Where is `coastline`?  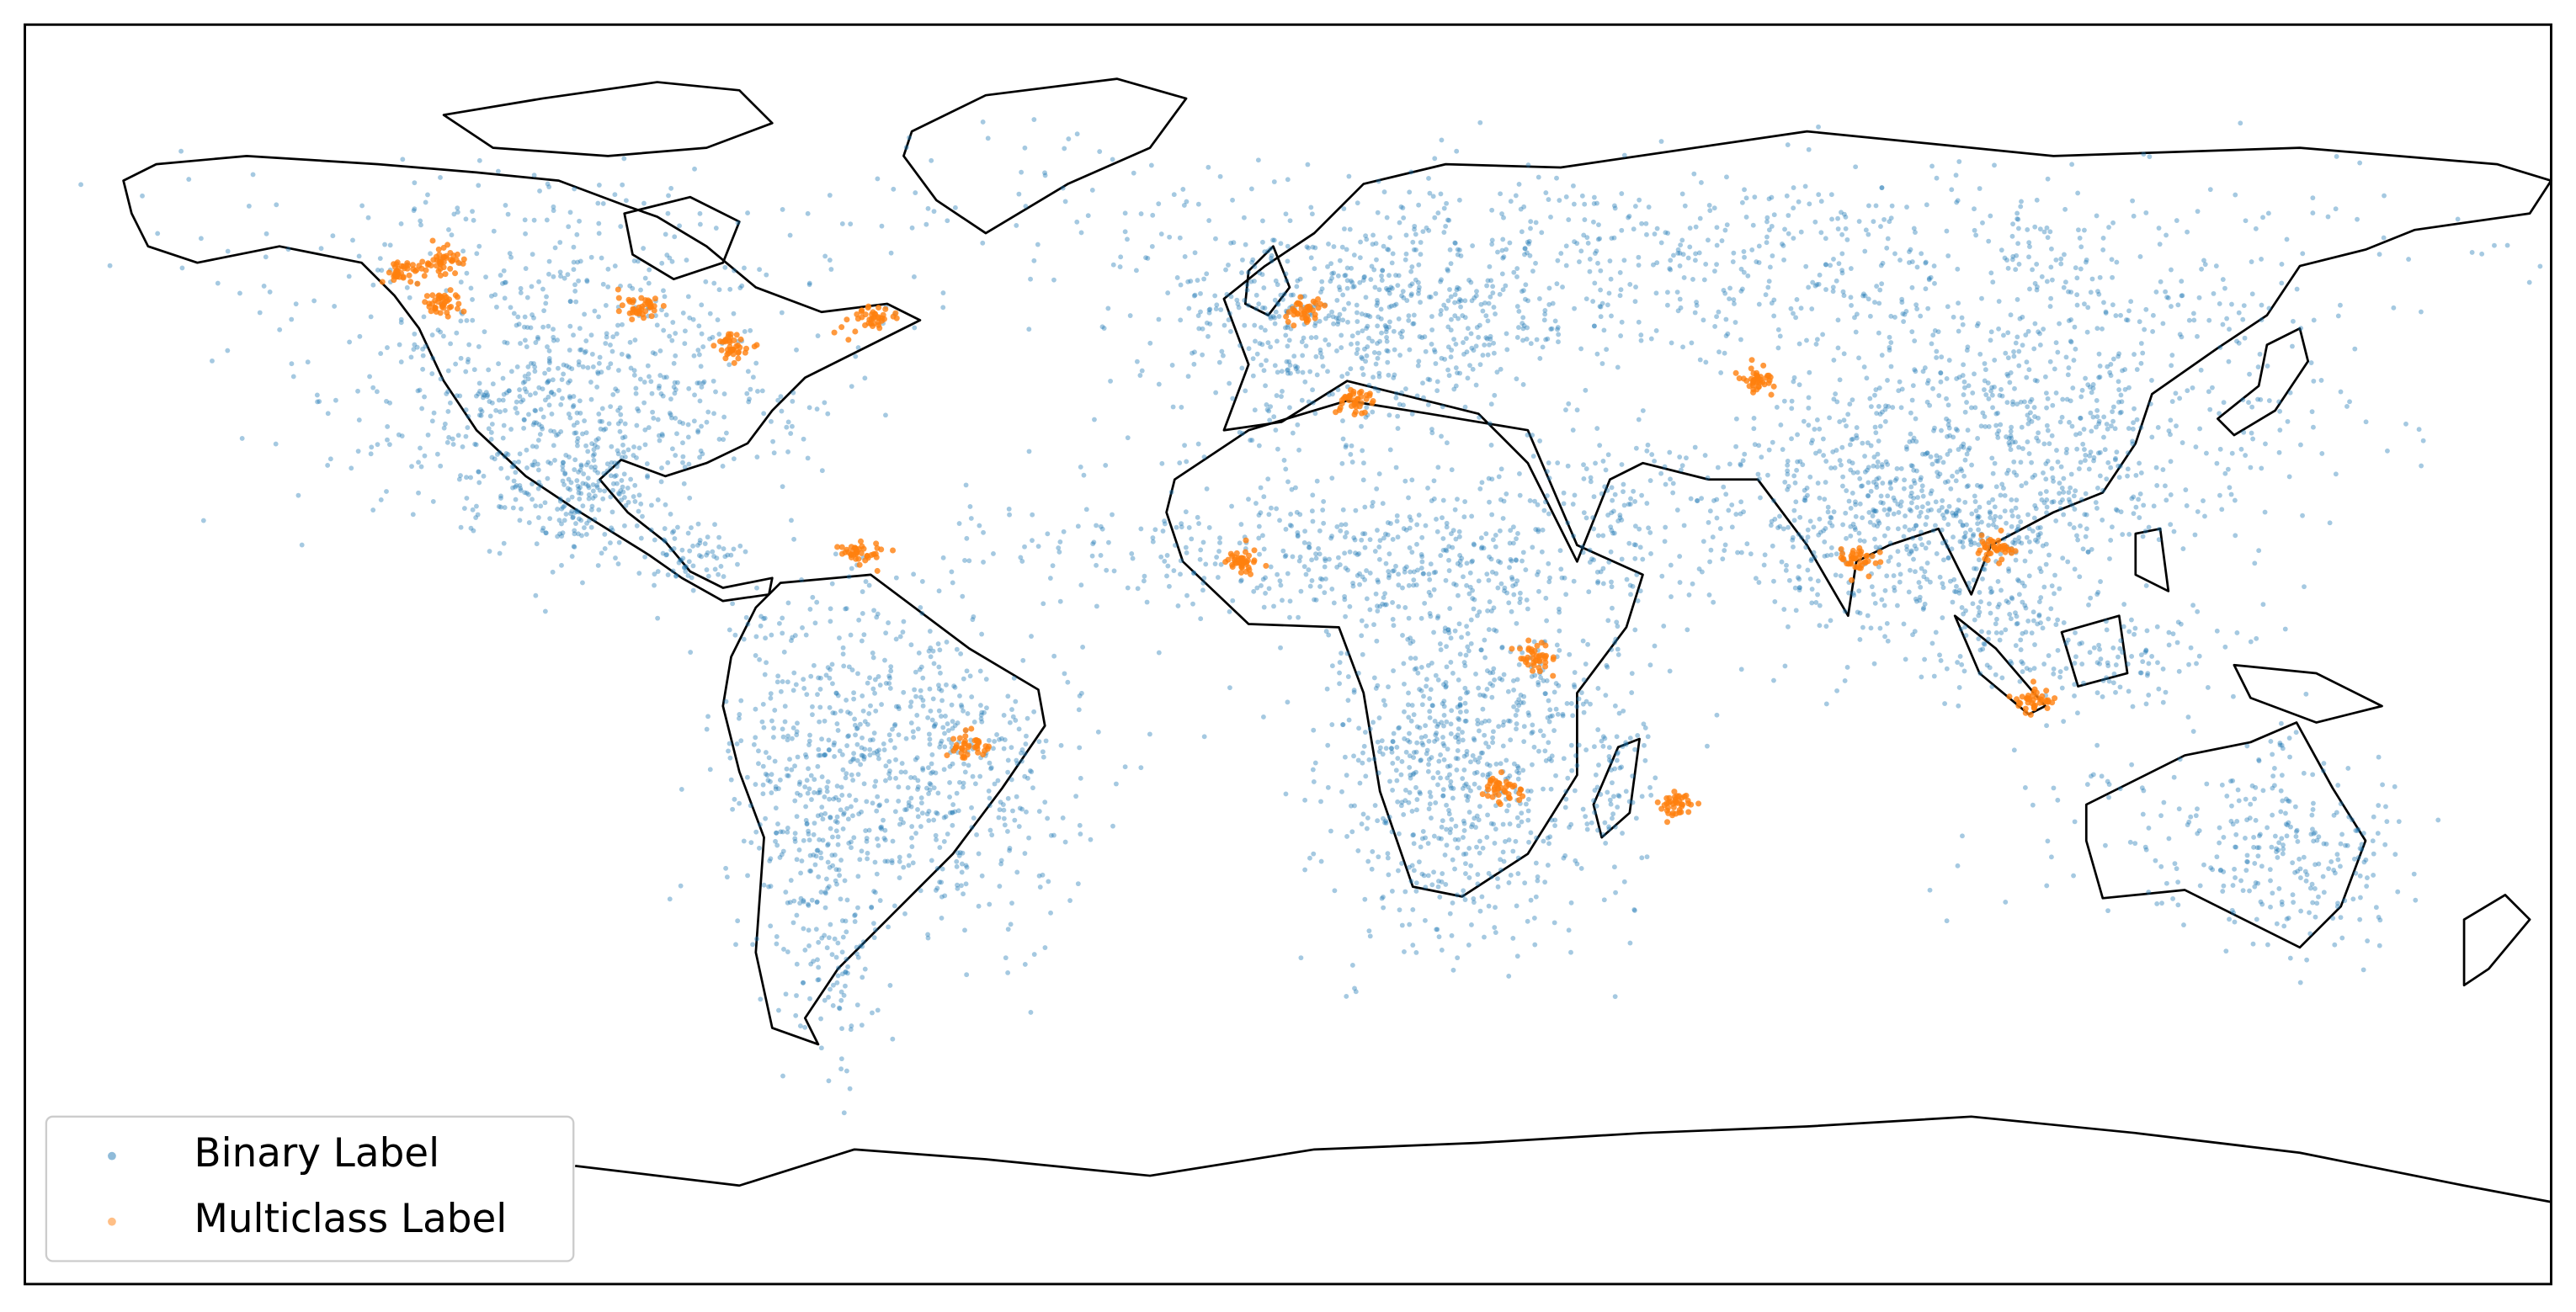
coastline is located at coordinates (2152, 559).